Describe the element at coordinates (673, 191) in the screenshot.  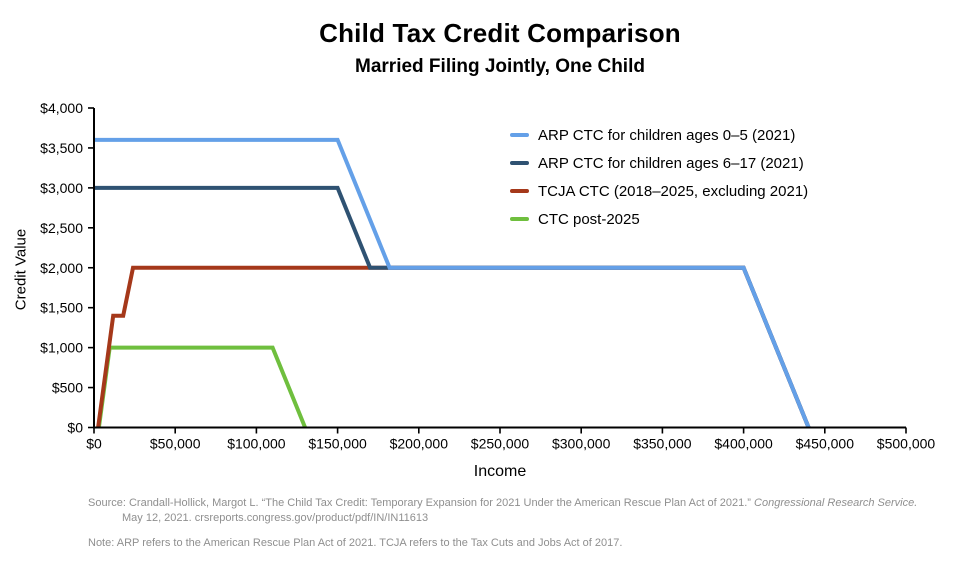
I see `legend-label: TCJA CTC (2018–2025, excluding 2021)` at that location.